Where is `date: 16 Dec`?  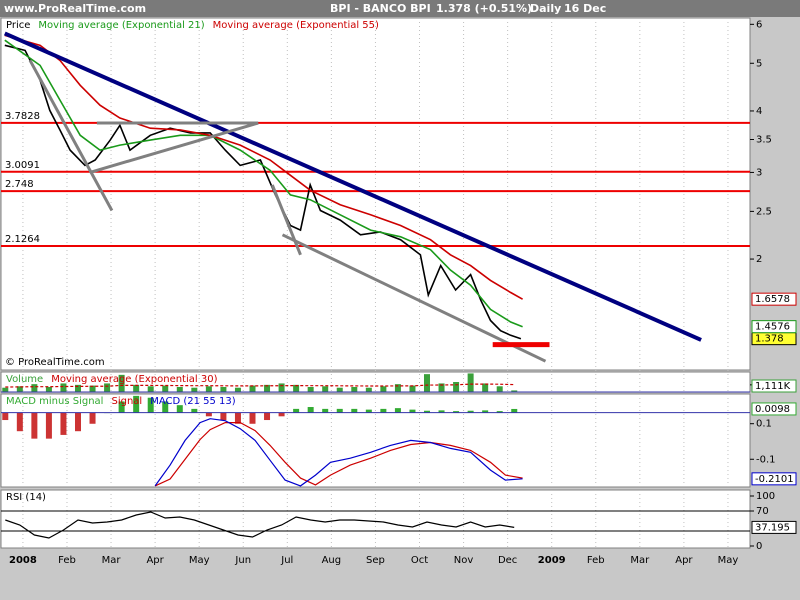
date: 16 Dec is located at coordinates (585, 8).